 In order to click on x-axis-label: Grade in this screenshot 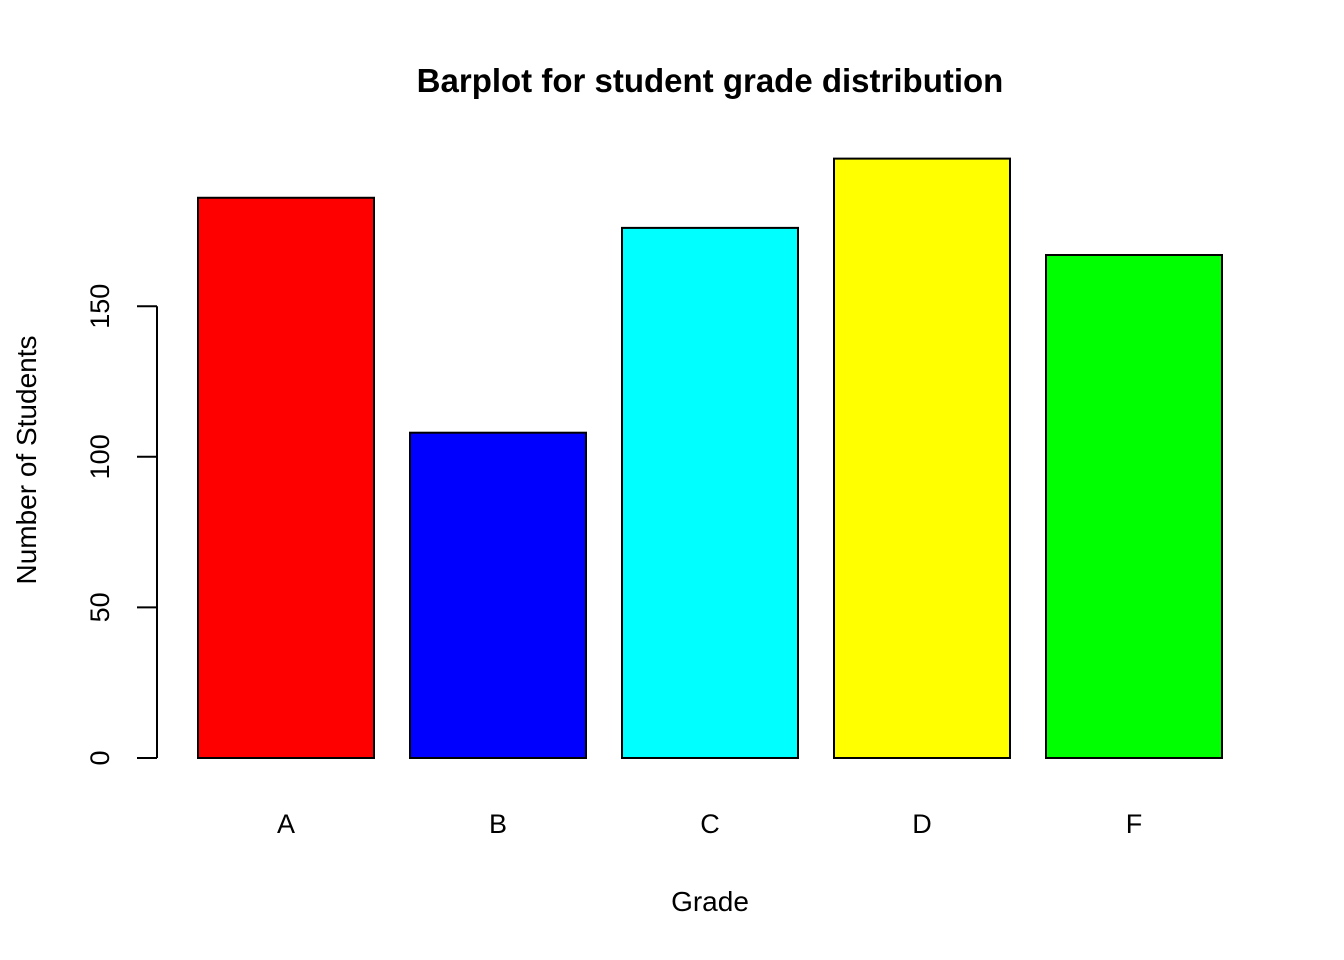, I will do `click(710, 901)`.